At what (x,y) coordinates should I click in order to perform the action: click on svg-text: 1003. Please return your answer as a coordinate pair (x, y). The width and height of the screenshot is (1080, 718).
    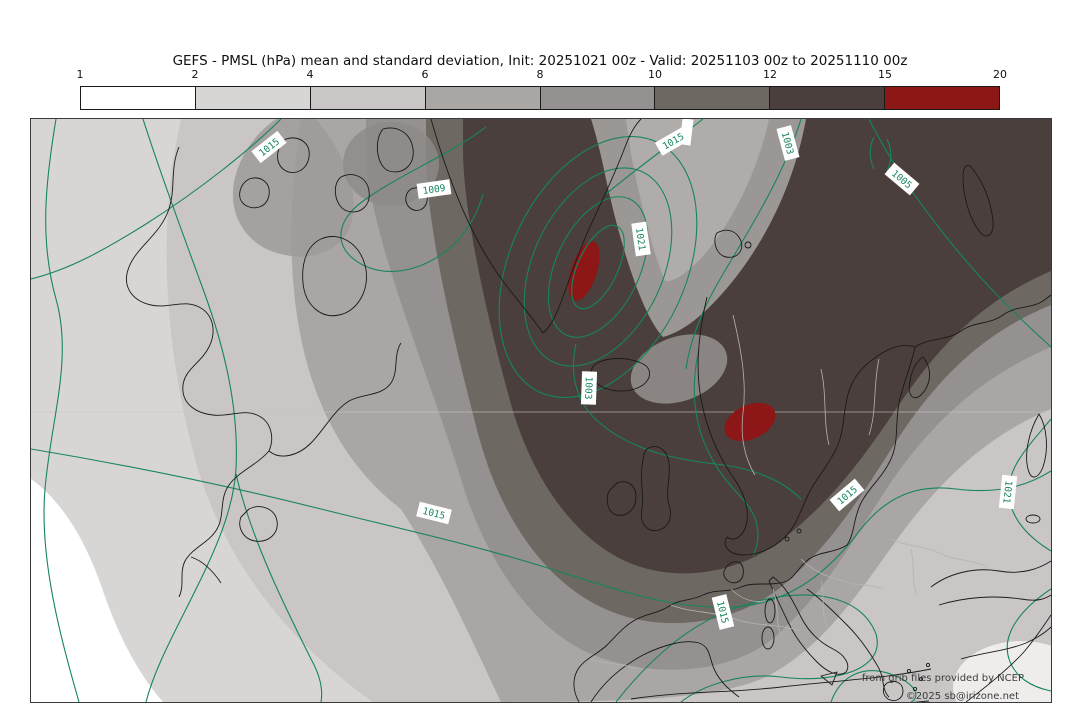
    Looking at the image, I should click on (588, 387).